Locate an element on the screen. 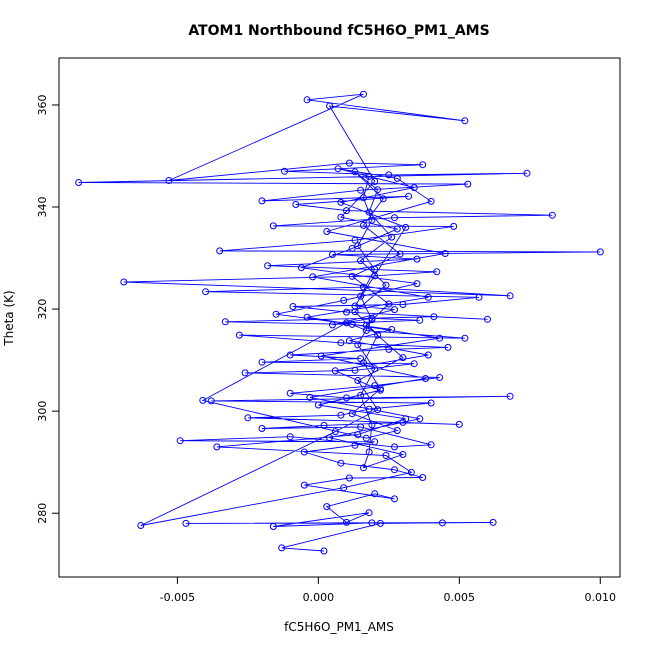 This screenshot has width=650, height=650. x-axis-label: fC5H6O_PM1_AMS is located at coordinates (339, 627).